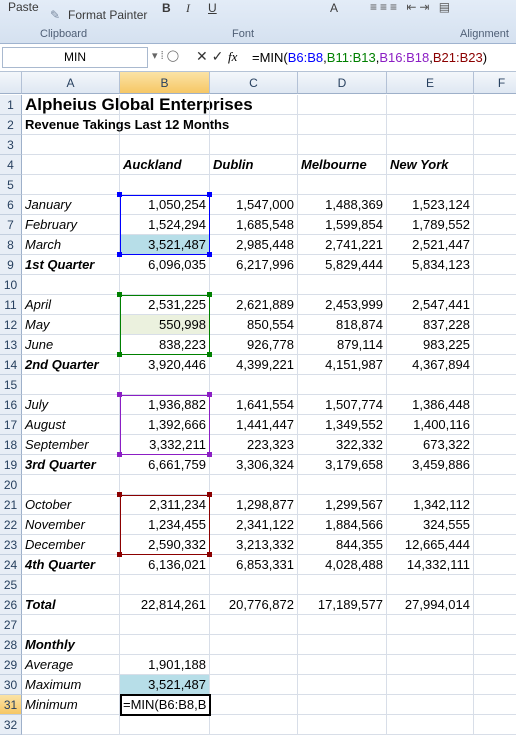 The image size is (516, 741). I want to click on cell: Average, so click(71, 665).